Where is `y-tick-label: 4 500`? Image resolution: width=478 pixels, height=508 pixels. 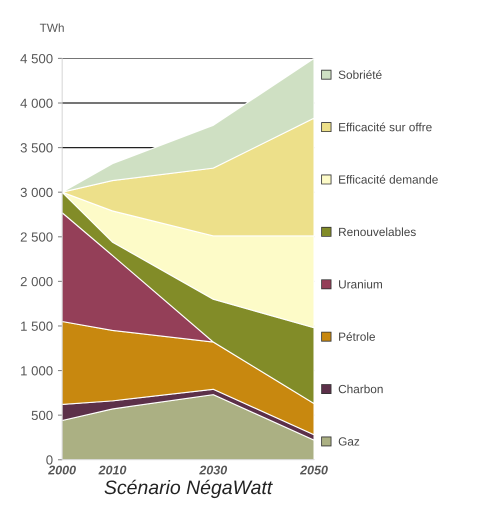 y-tick-label: 4 500 is located at coordinates (36, 59).